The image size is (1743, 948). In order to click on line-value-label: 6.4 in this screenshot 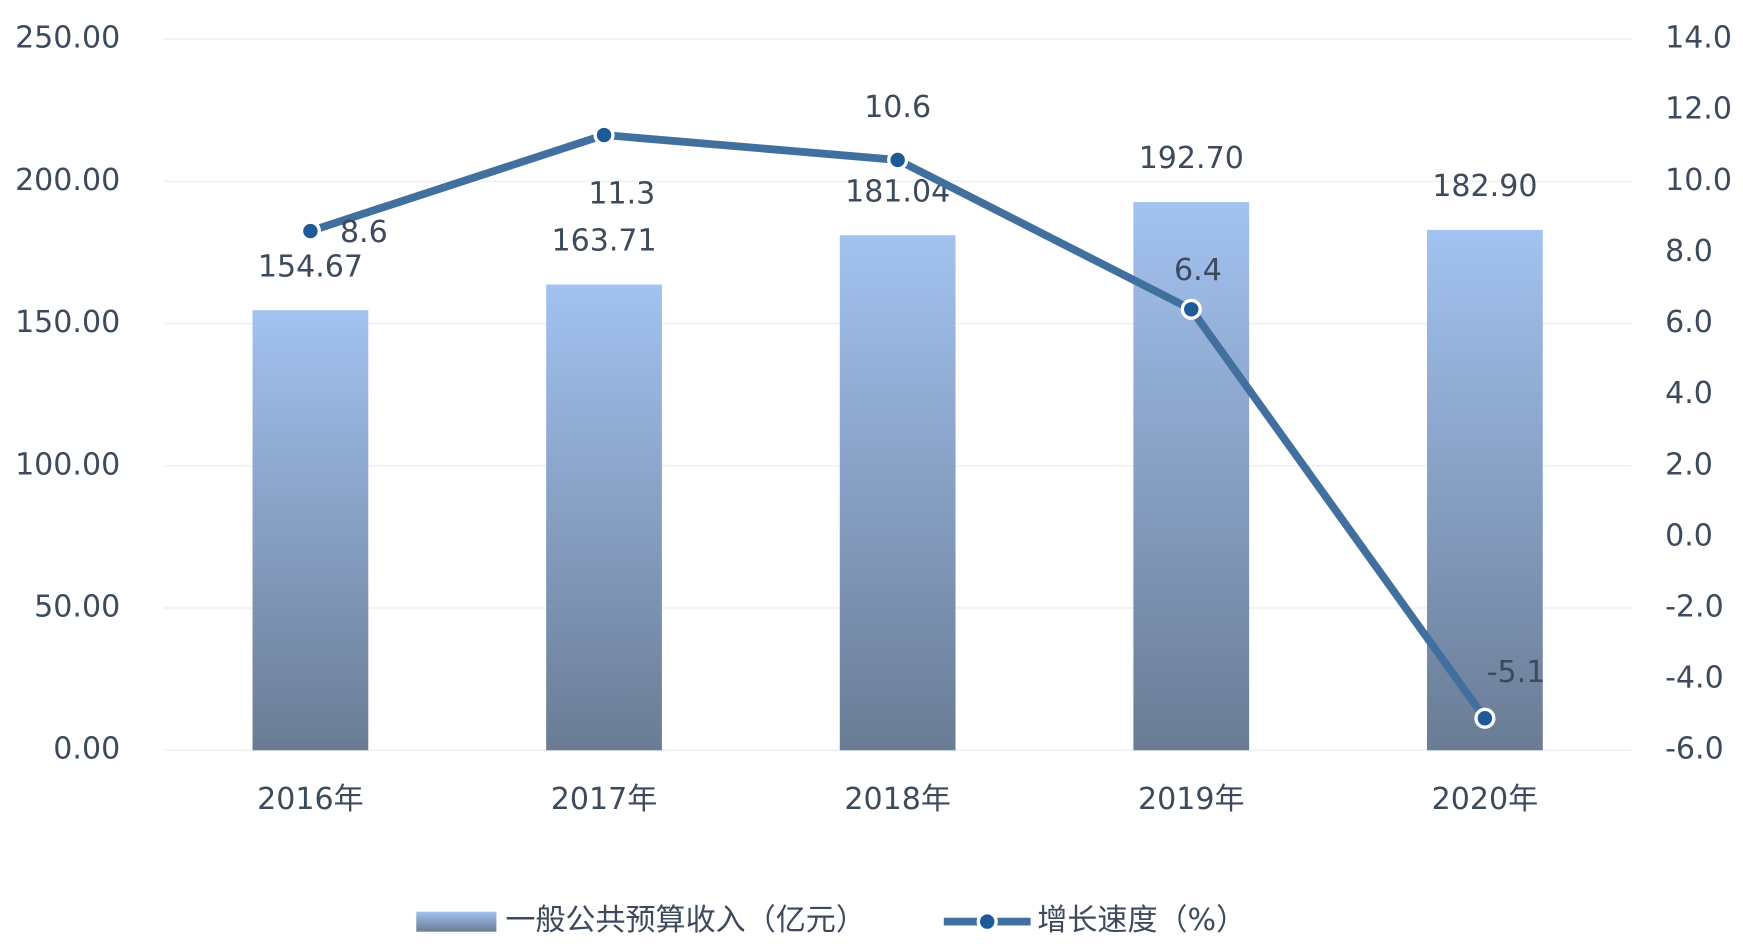, I will do `click(1198, 270)`.